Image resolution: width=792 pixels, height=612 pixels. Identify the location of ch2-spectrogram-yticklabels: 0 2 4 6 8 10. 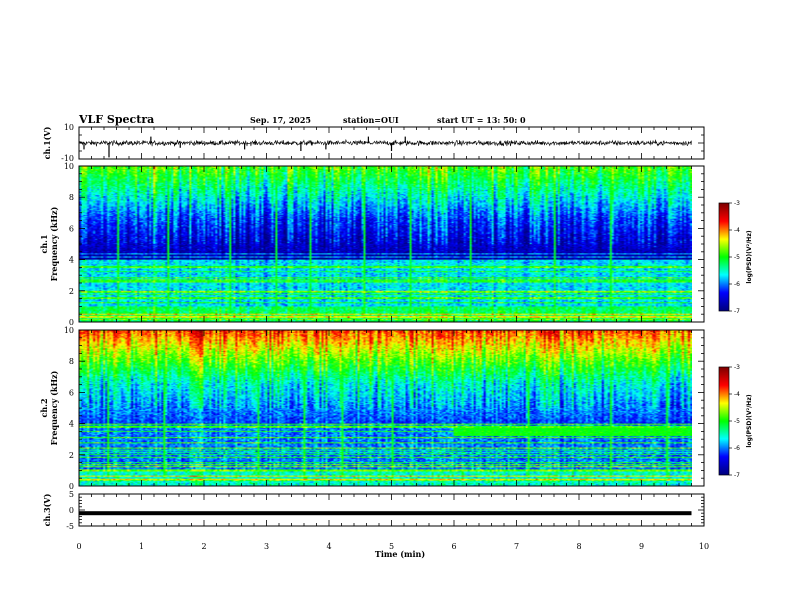
(69, 408).